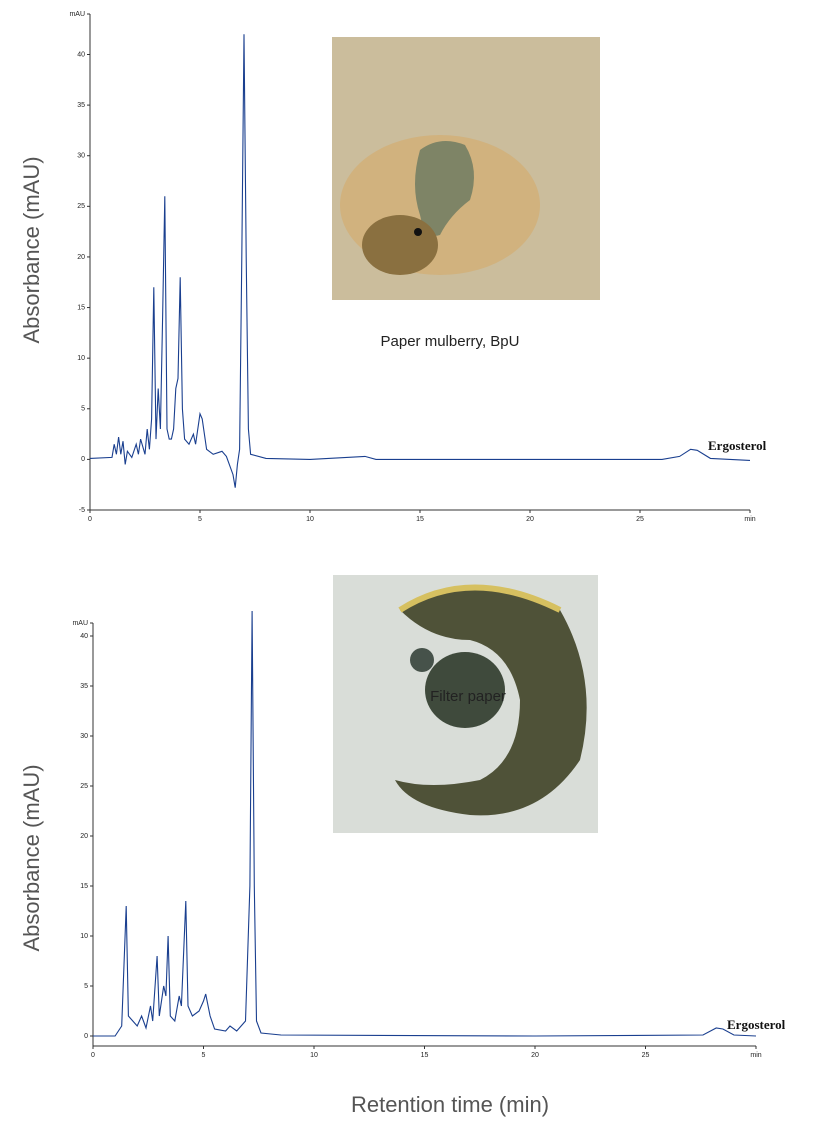 Image resolution: width=813 pixels, height=1128 pixels. I want to click on x-axis-label: Retention time (min), so click(450, 1104).